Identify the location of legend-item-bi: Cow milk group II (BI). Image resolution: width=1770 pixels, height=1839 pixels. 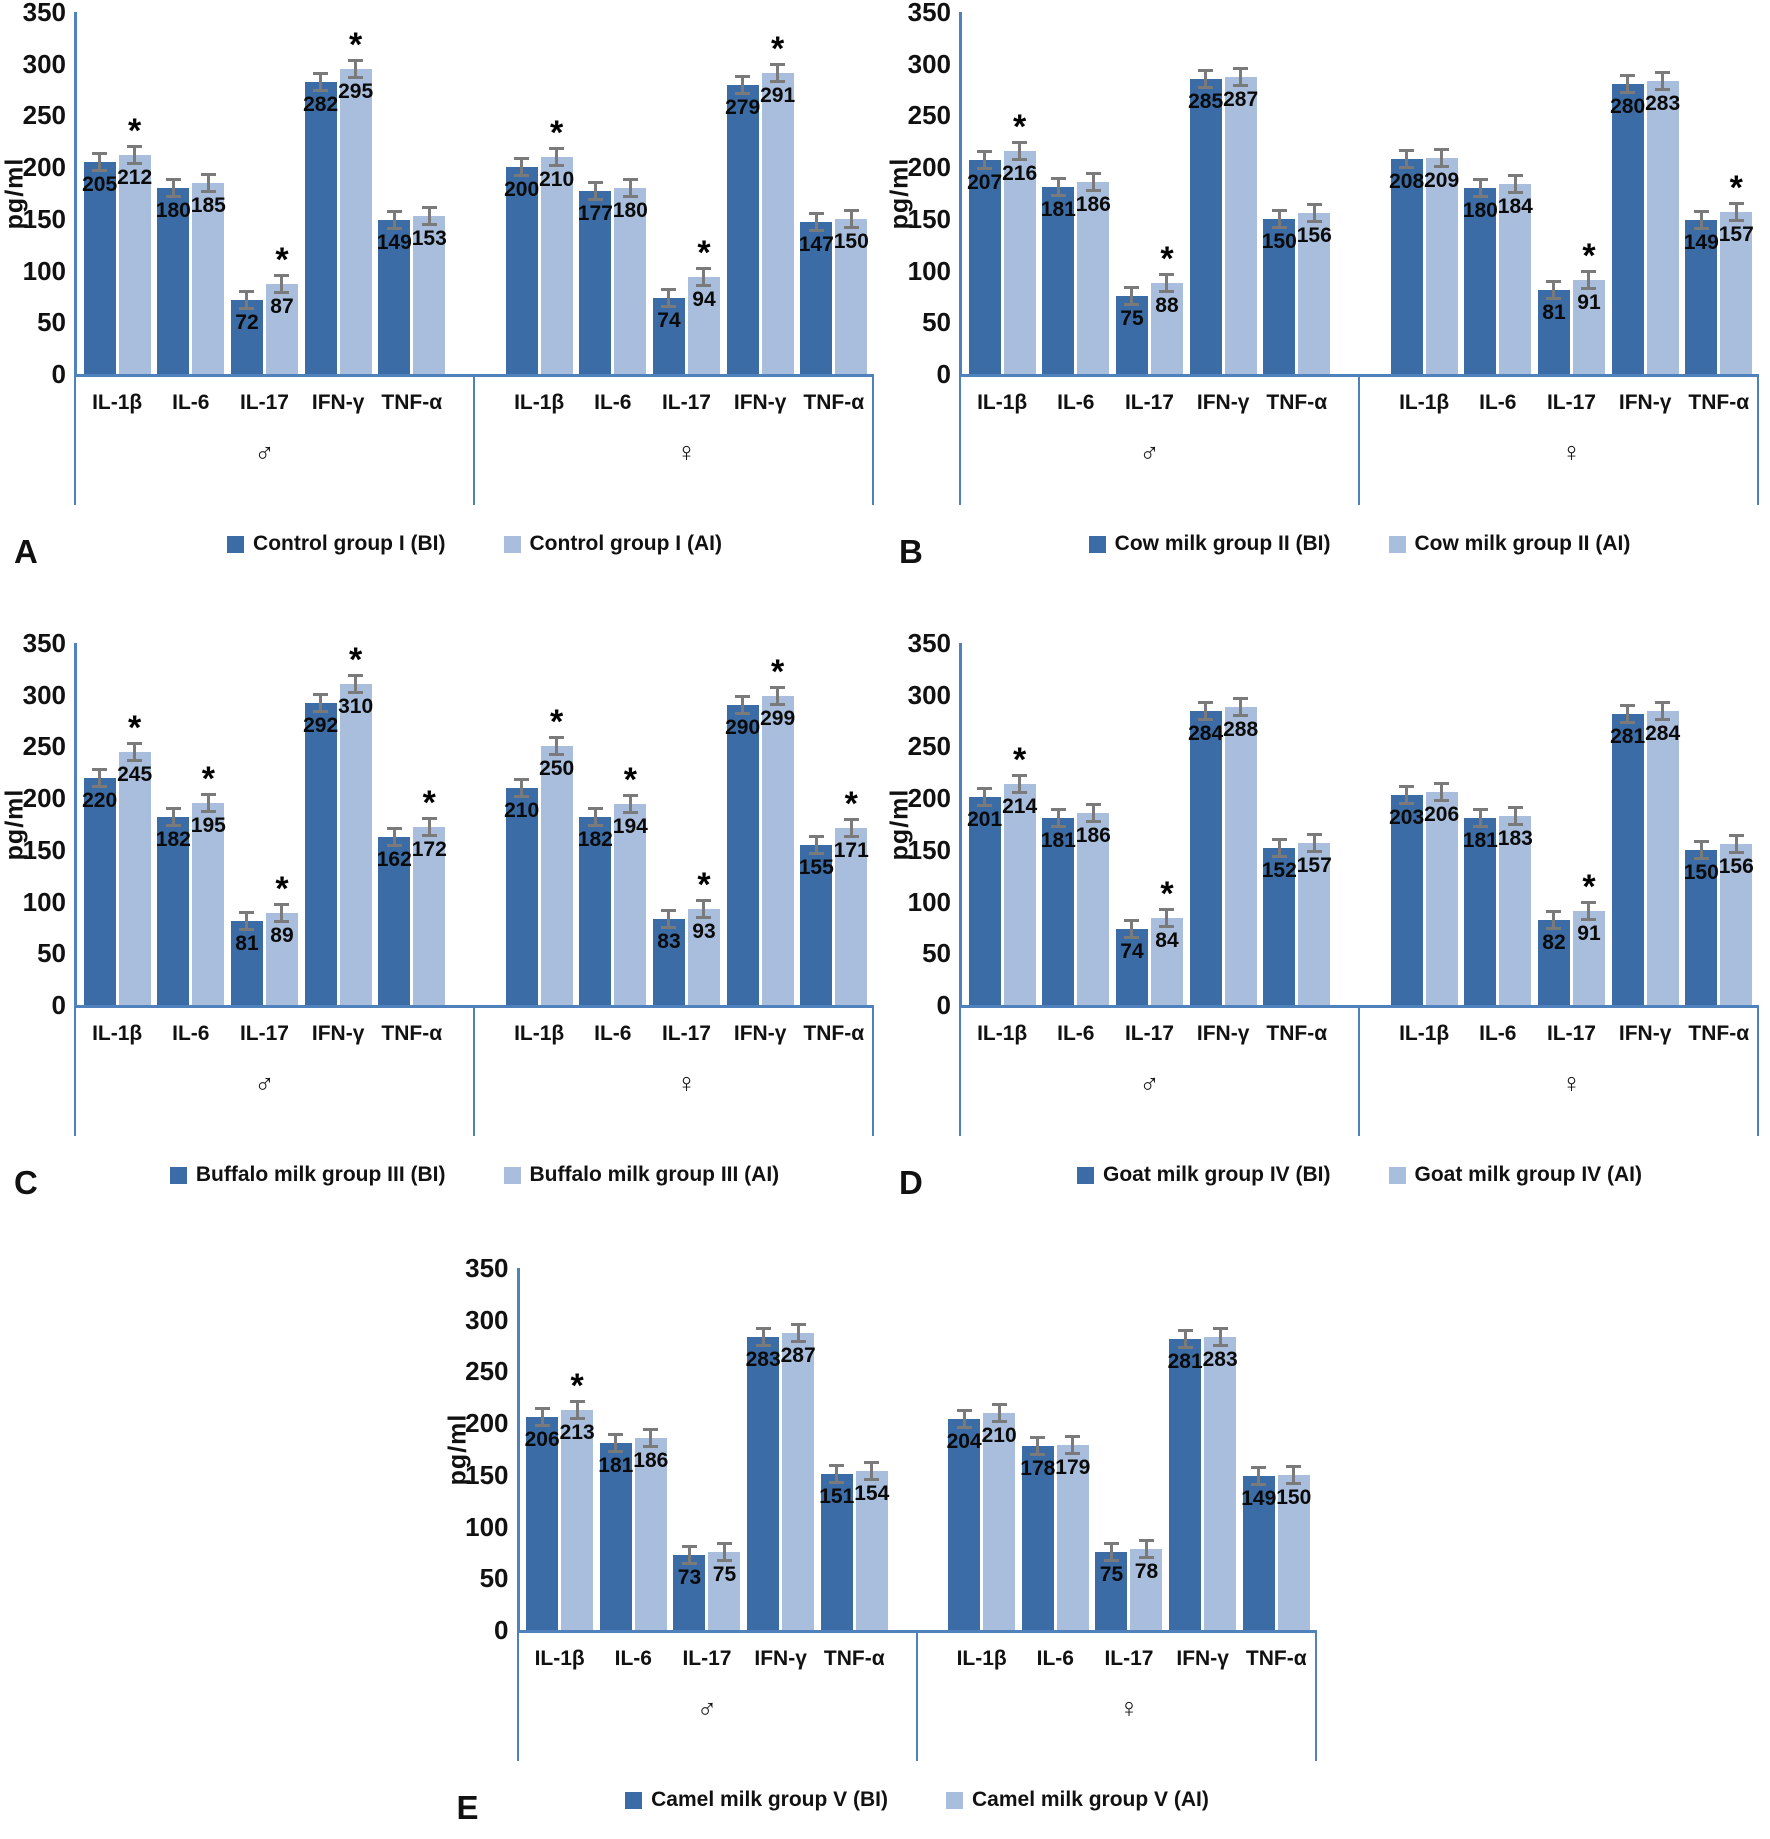
(1209, 544).